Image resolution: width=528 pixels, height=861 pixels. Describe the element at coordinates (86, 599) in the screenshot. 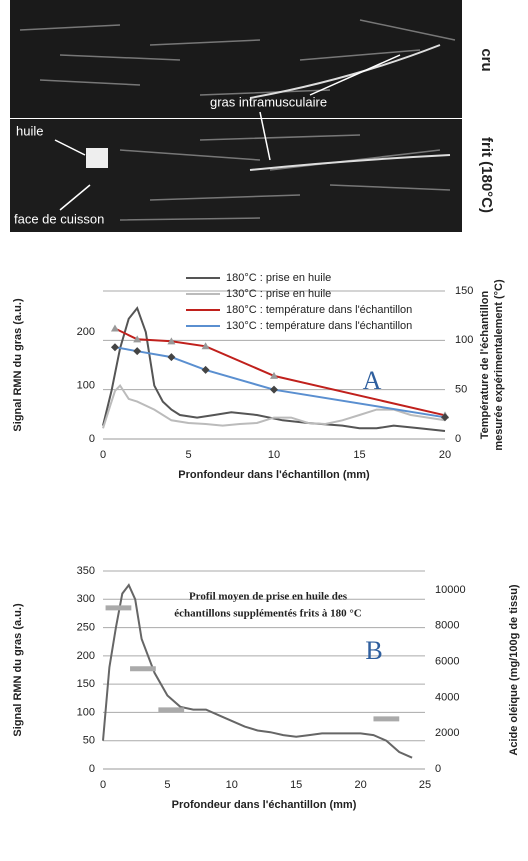

I see `y-tick-label: 300` at that location.